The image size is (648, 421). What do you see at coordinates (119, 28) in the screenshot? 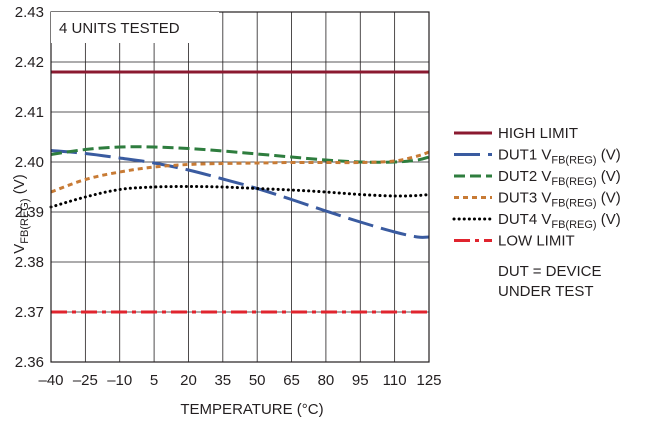
I see `annotation: 4 UNITS TESTED` at bounding box center [119, 28].